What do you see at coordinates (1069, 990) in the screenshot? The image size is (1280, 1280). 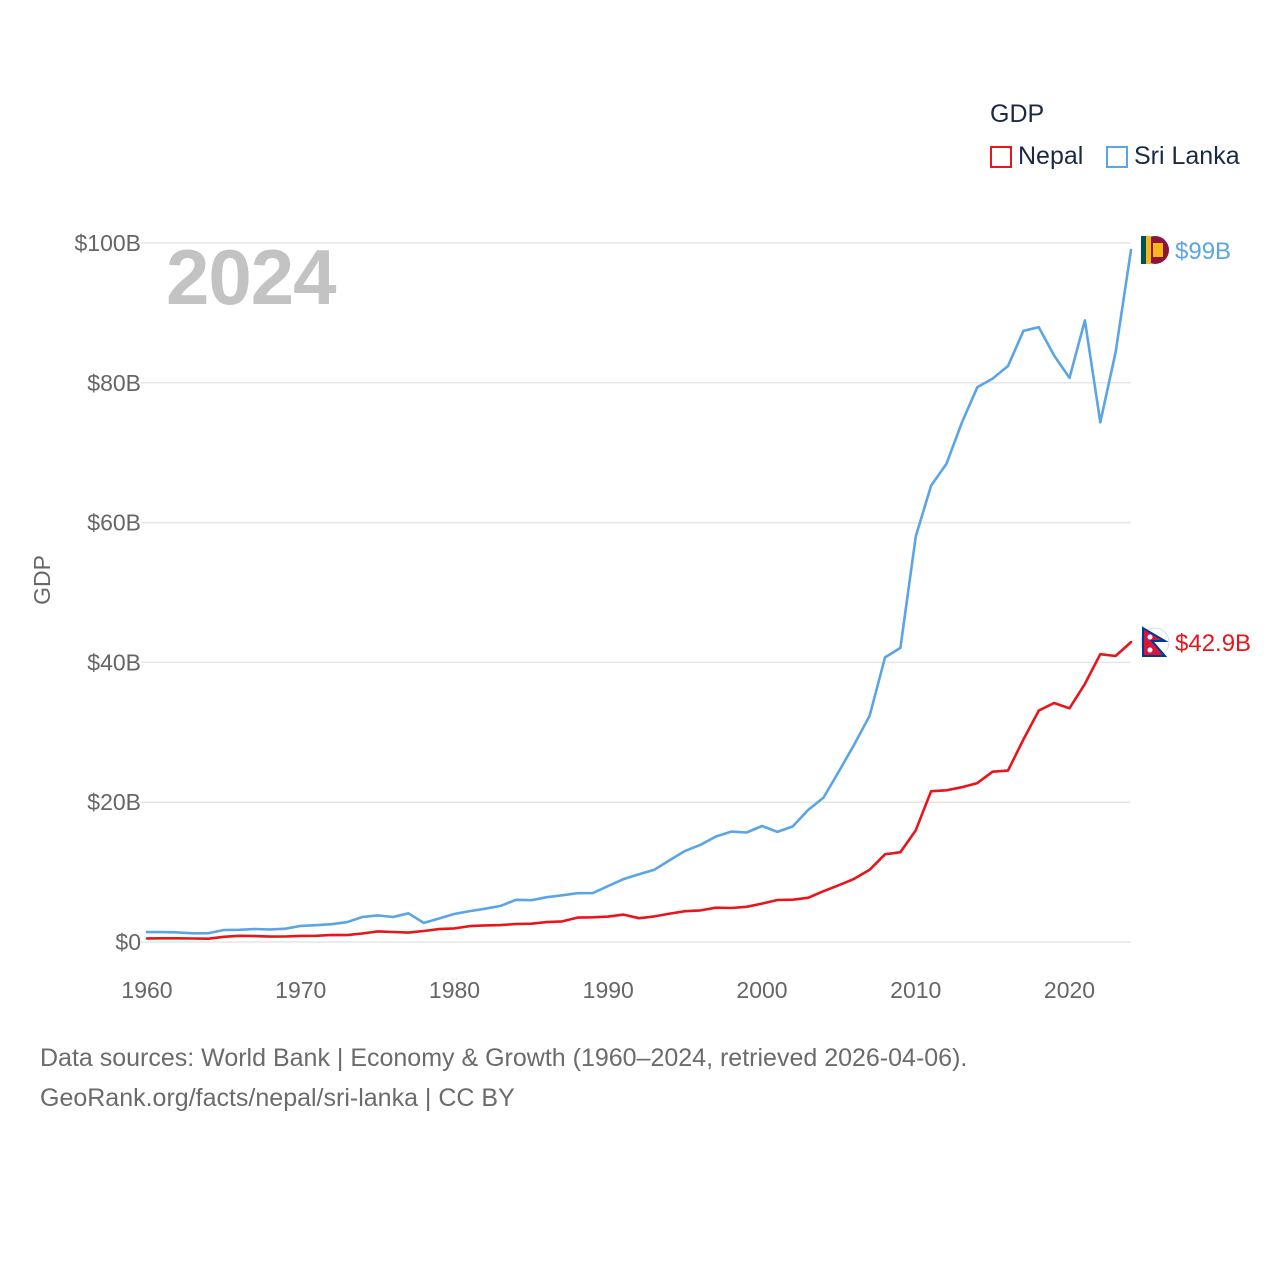 I see `x-tick-label: 2020` at bounding box center [1069, 990].